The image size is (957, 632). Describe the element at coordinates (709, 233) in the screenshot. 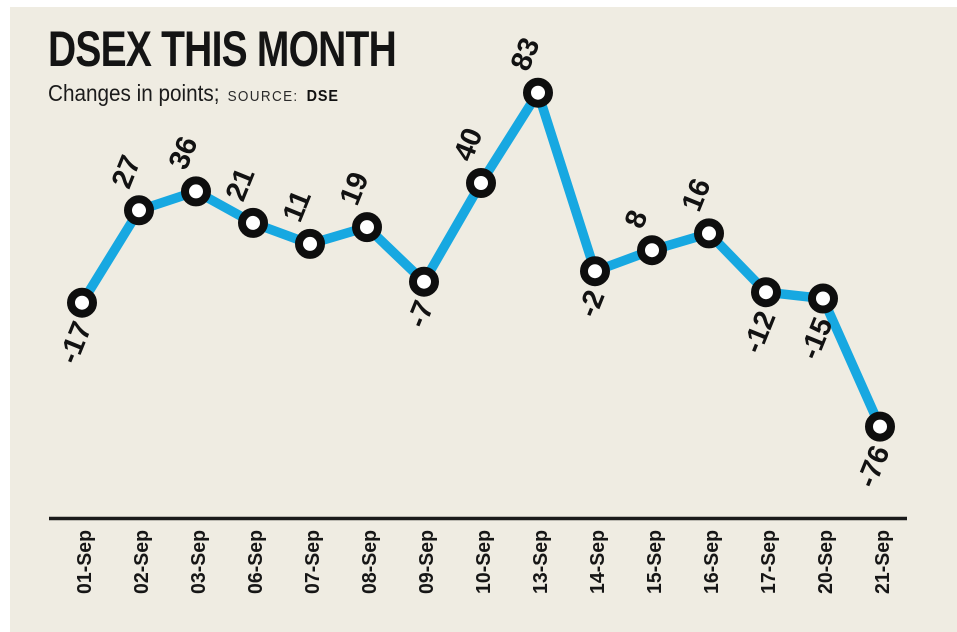

I see `data-point-16-Sep` at that location.